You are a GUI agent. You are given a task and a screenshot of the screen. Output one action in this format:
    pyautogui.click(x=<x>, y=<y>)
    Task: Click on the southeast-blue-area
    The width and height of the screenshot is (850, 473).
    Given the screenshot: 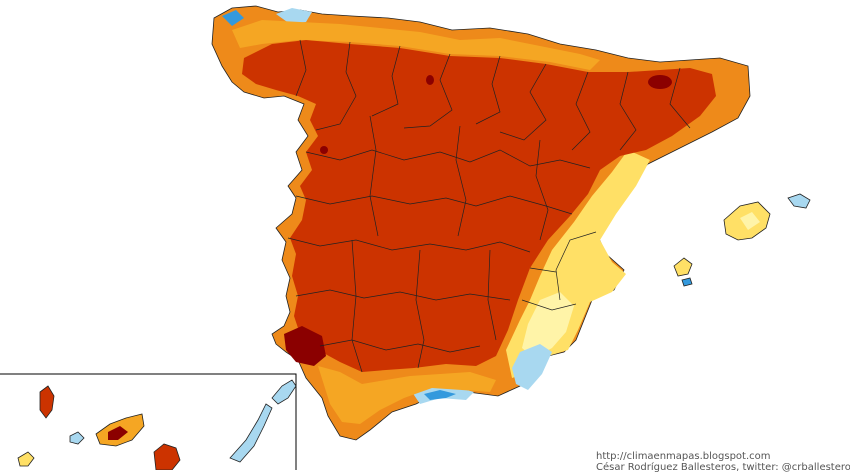 What is the action you would take?
    pyautogui.click(x=532, y=367)
    